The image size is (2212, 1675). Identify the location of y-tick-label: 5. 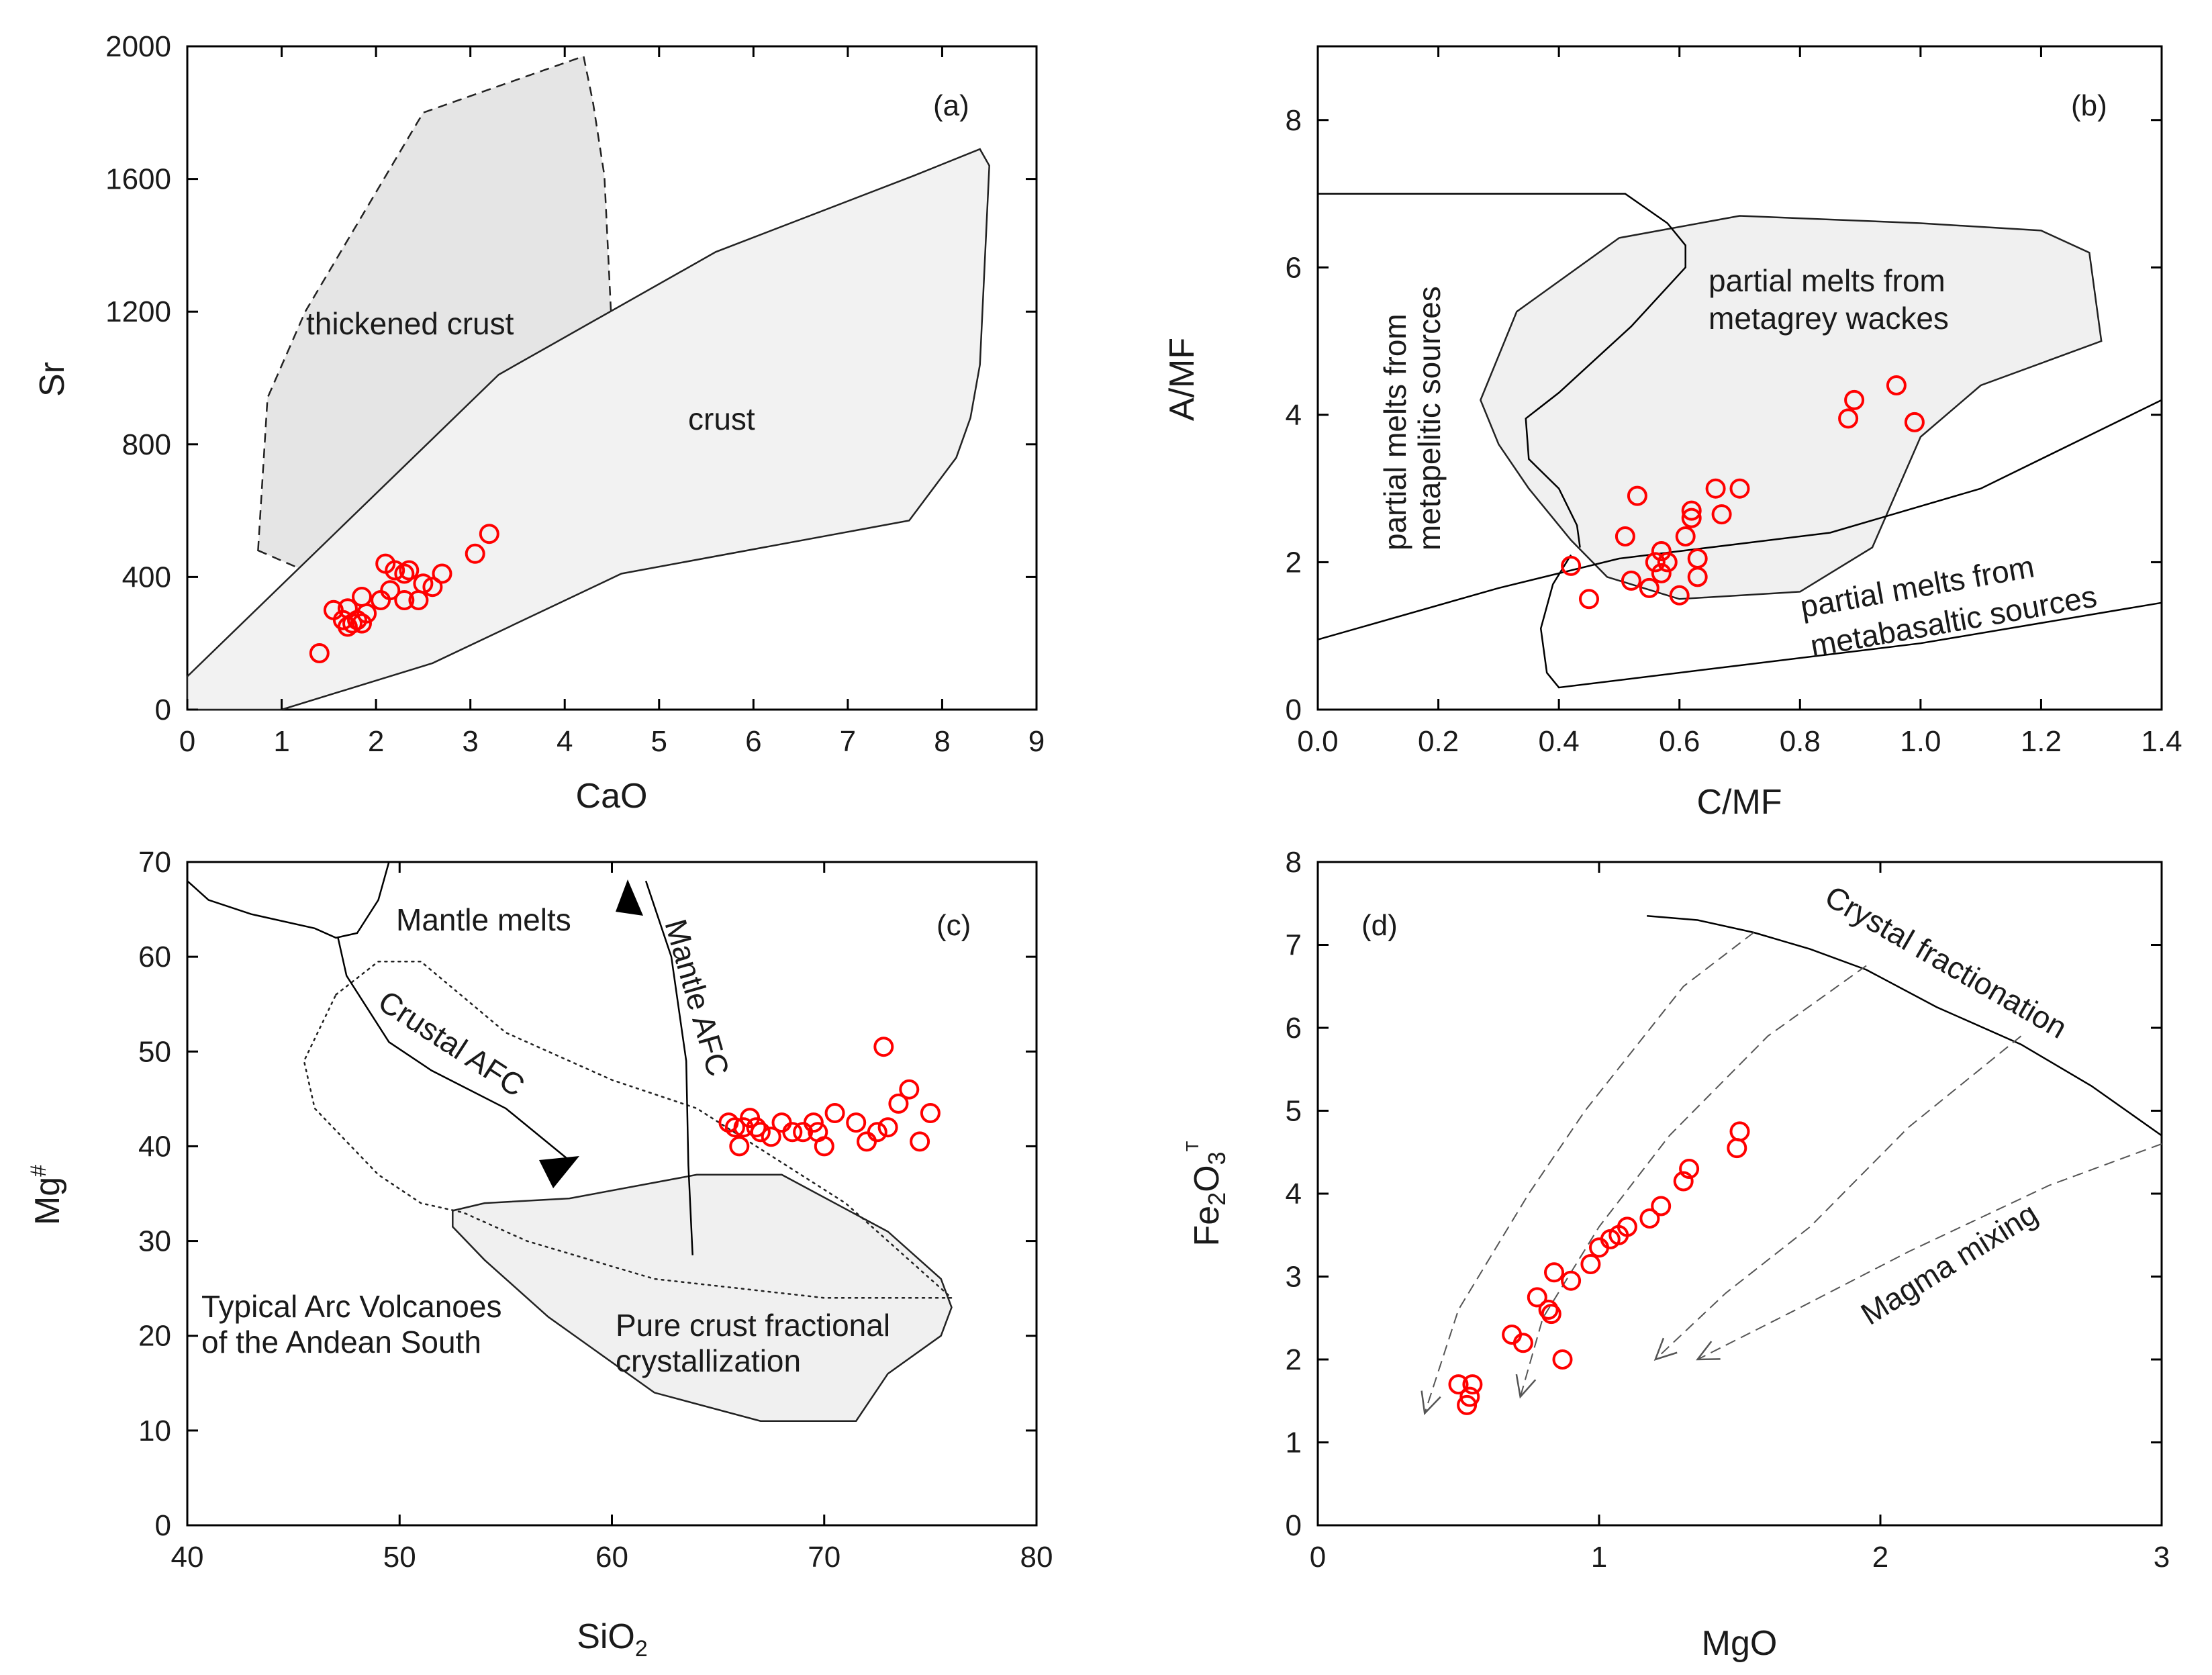
(1294, 1111).